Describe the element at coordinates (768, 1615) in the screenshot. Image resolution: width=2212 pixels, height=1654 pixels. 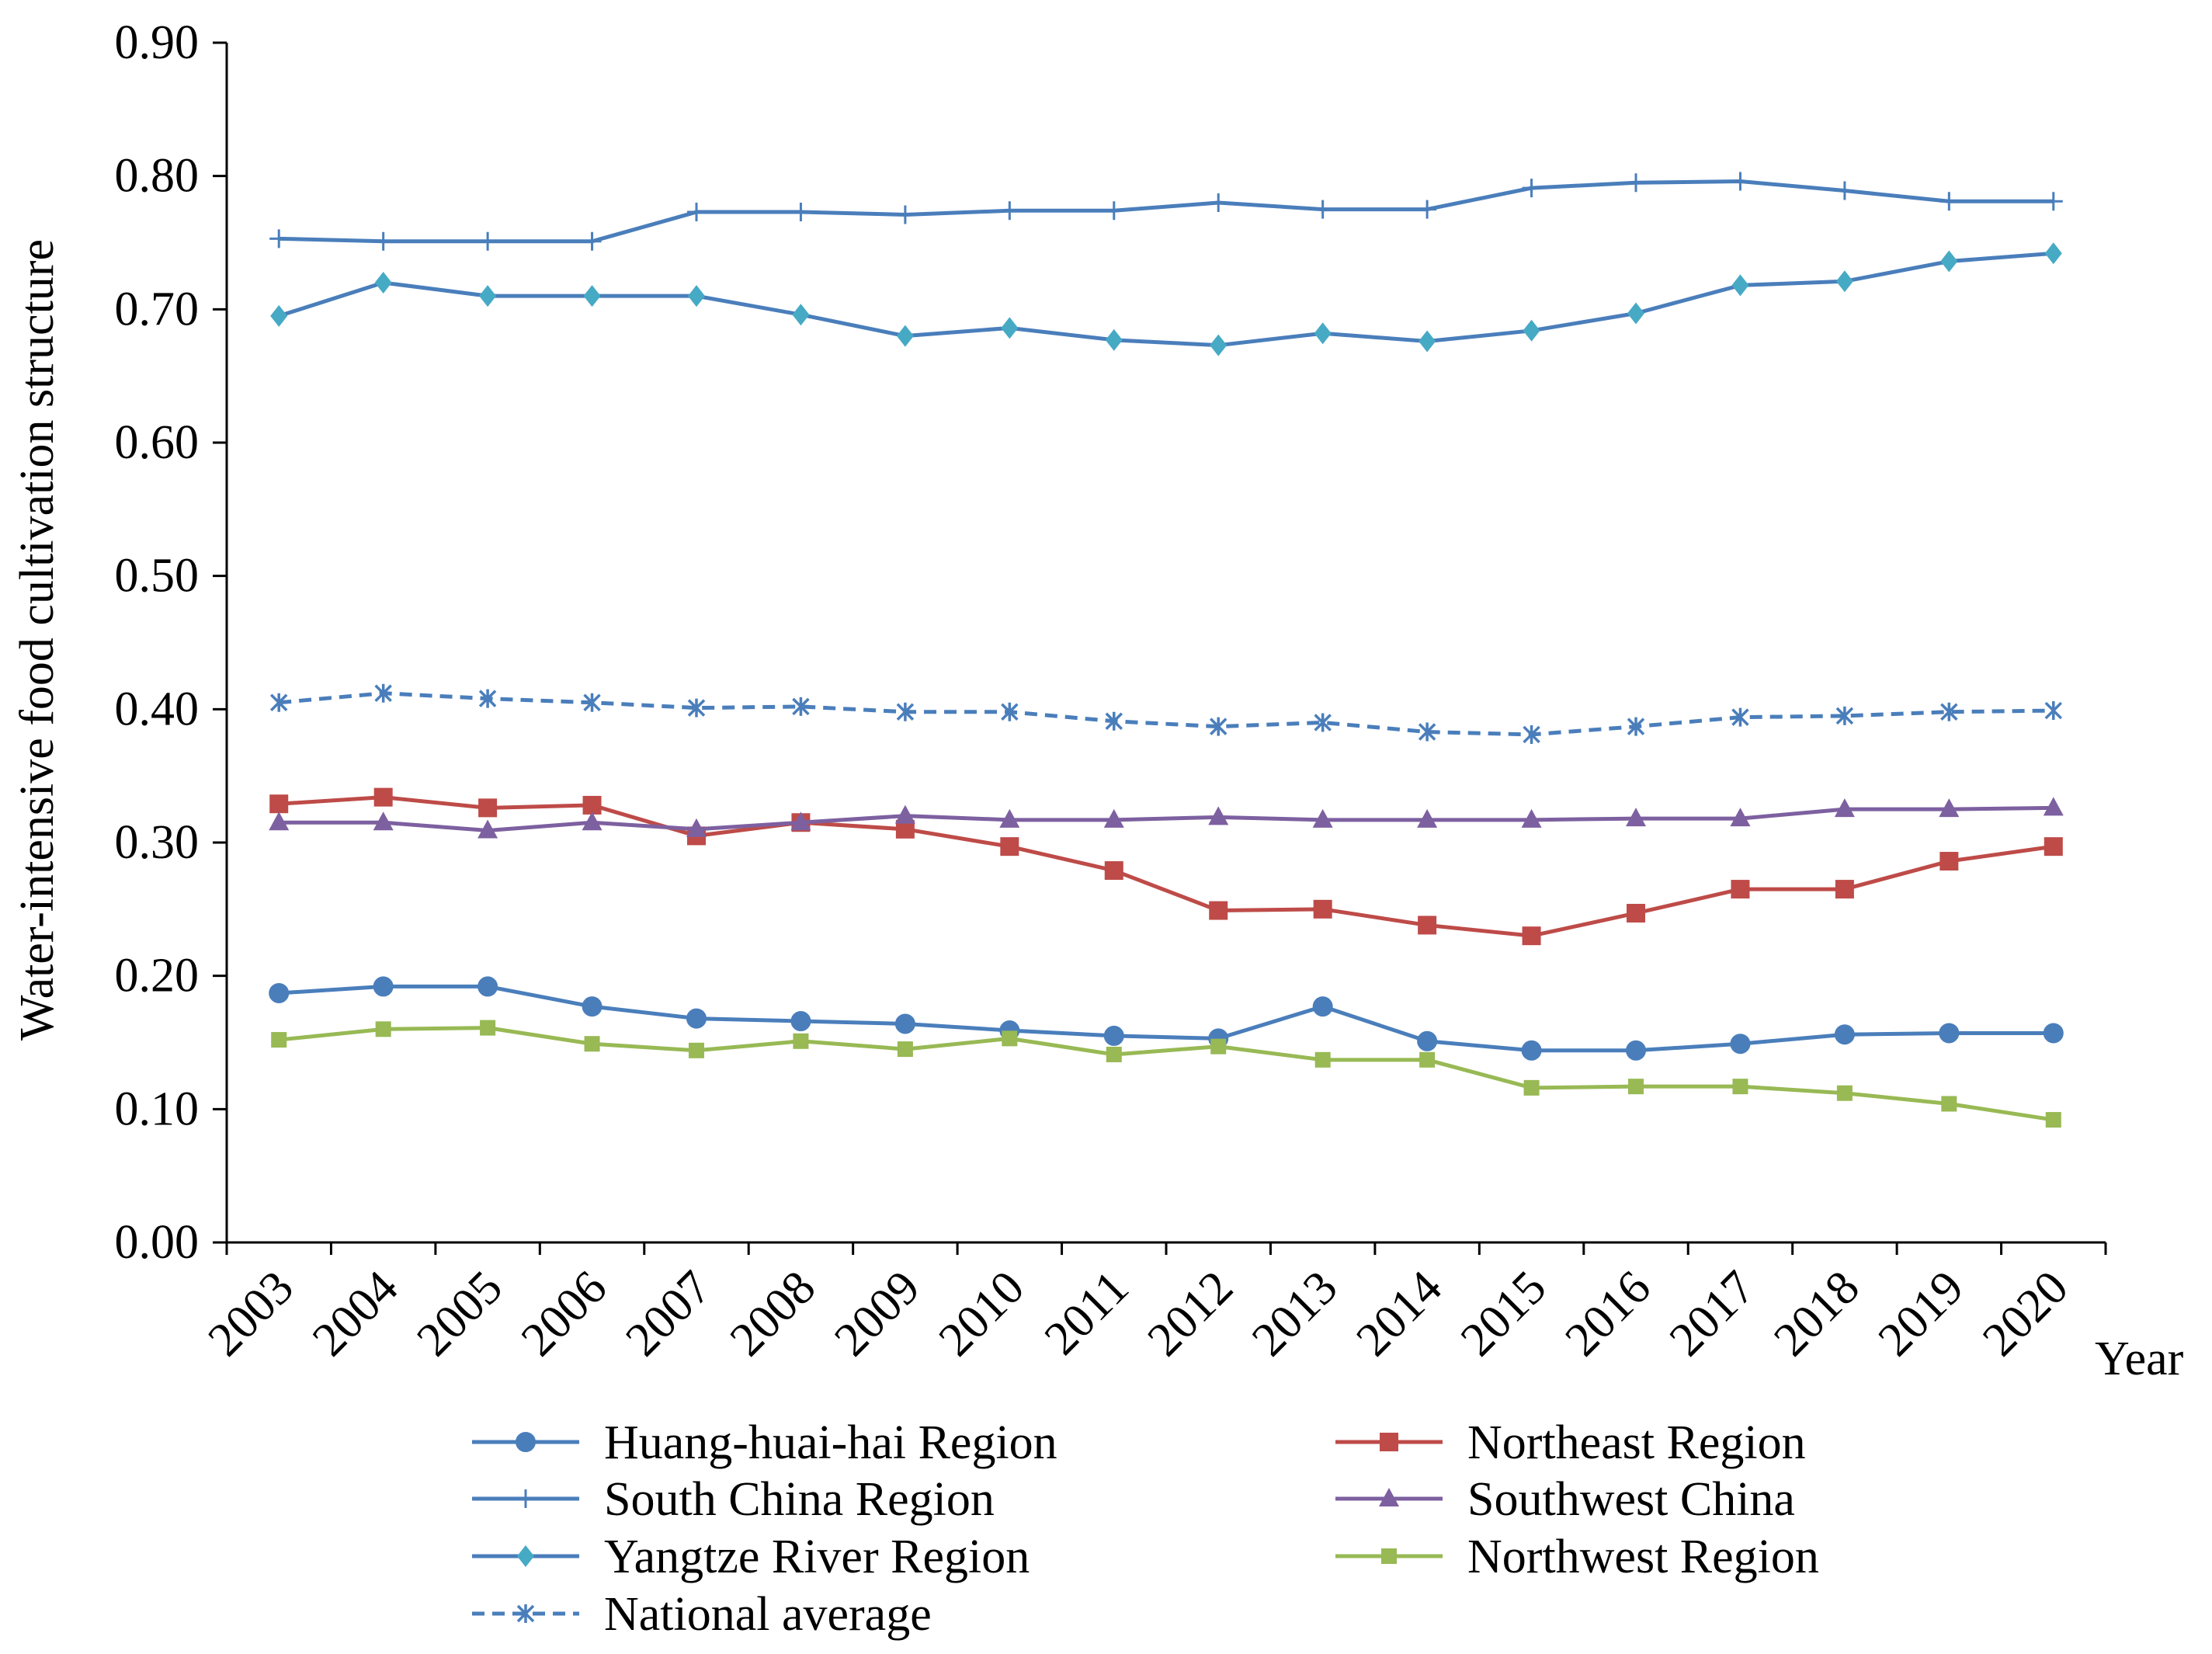
I see `legend-label: National average` at that location.